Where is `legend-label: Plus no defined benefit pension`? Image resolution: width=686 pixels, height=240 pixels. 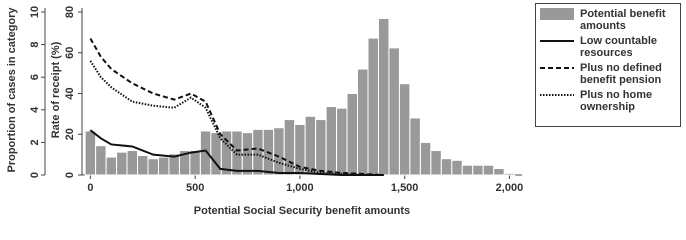 legend-label: Plus no defined benefit pension is located at coordinates (621, 74).